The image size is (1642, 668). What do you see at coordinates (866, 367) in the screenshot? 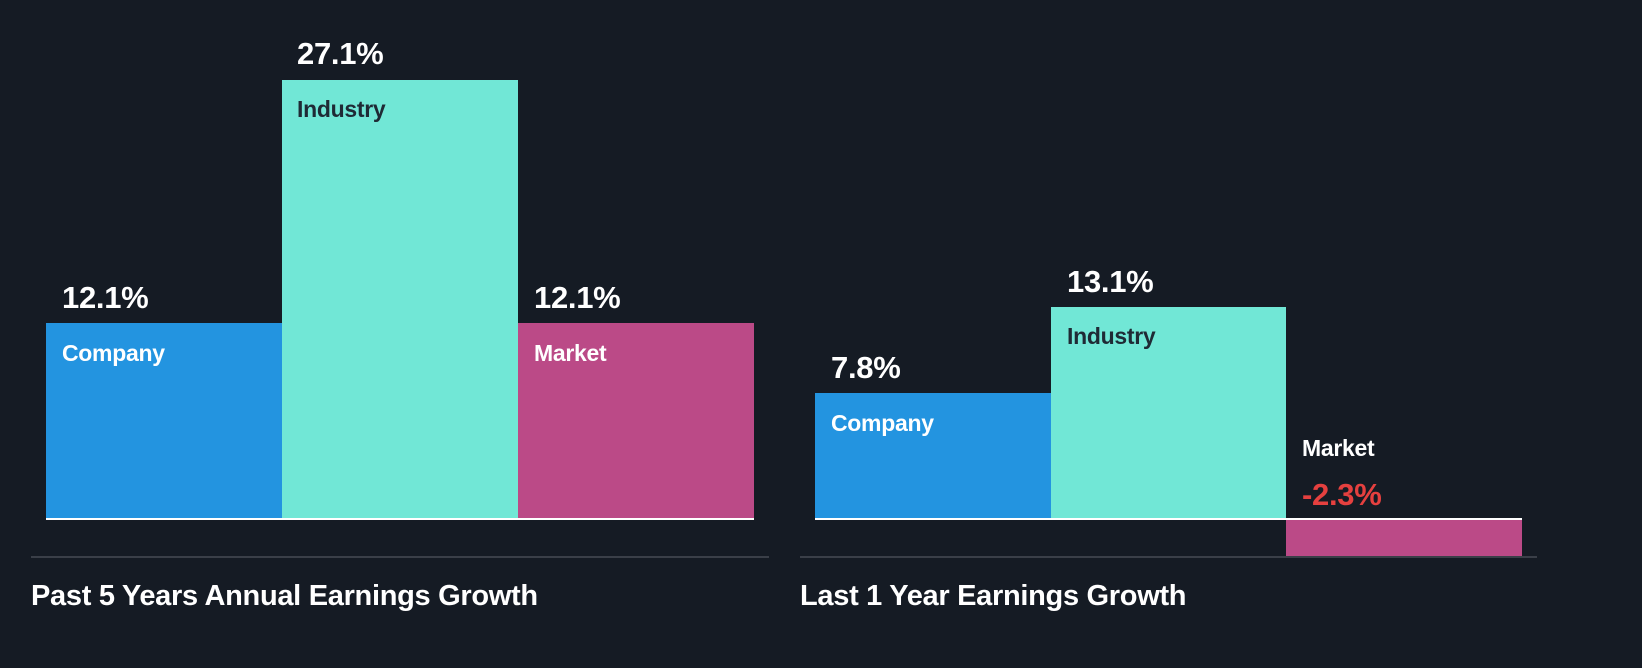
I see `value-label-company: 7.8%` at bounding box center [866, 367].